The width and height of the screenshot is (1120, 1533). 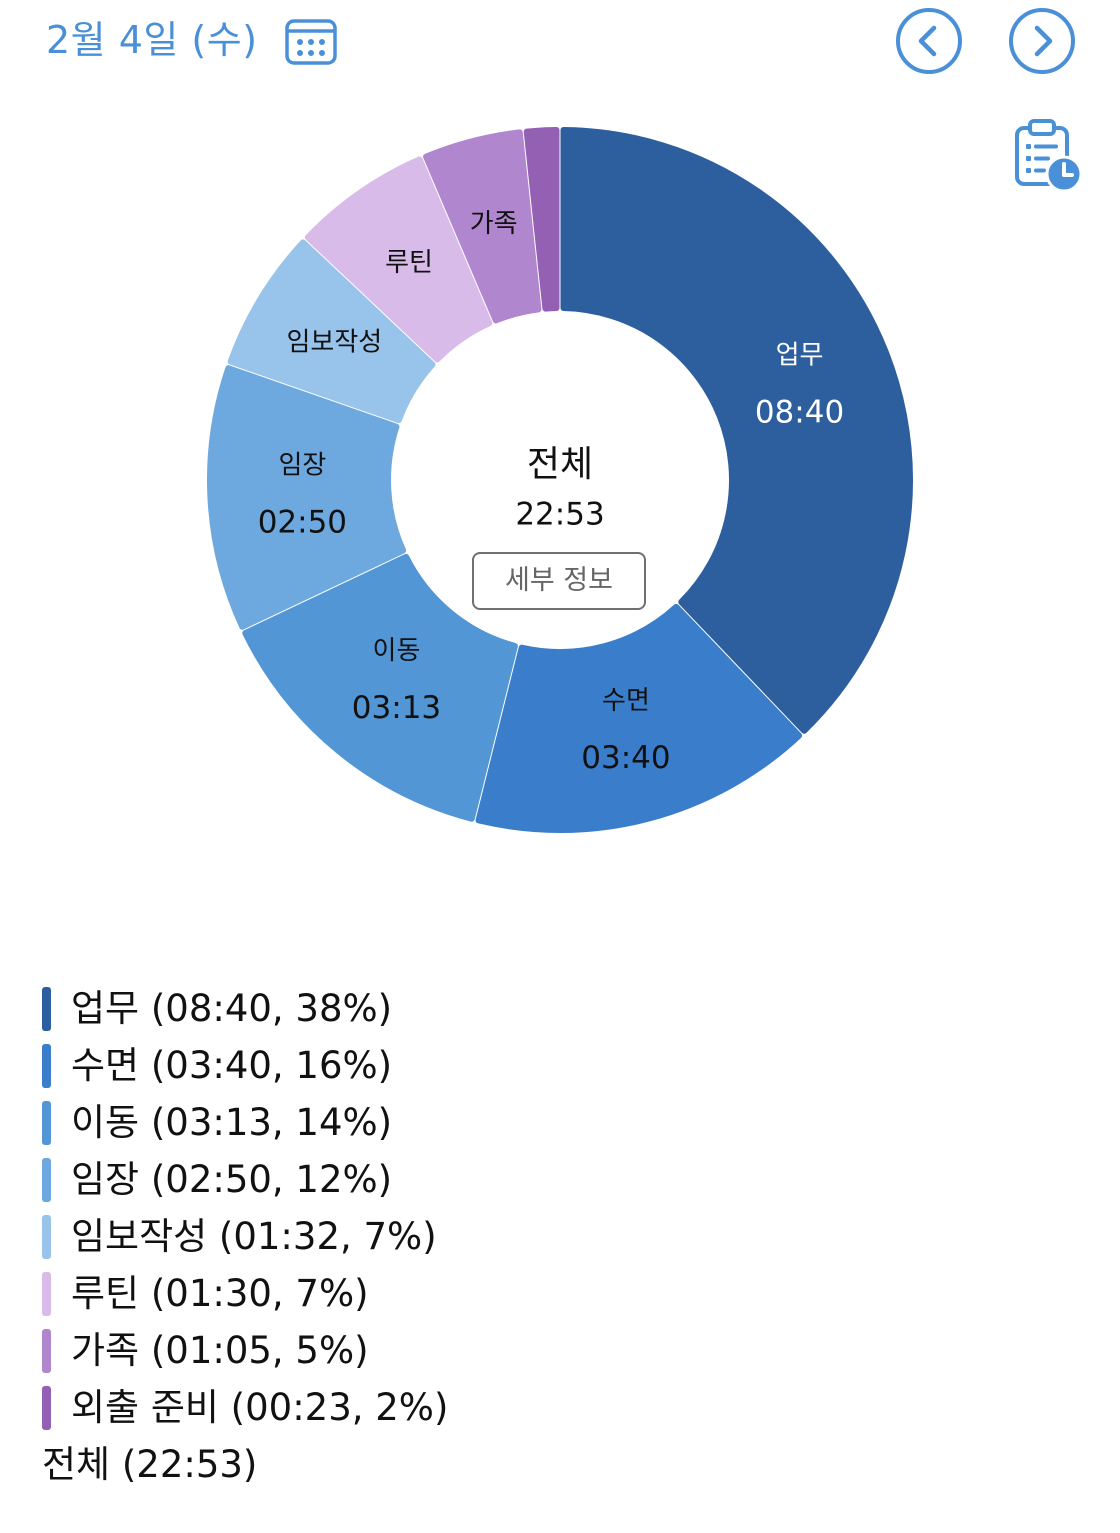 I want to click on center-total: 22:53, so click(x=559, y=515).